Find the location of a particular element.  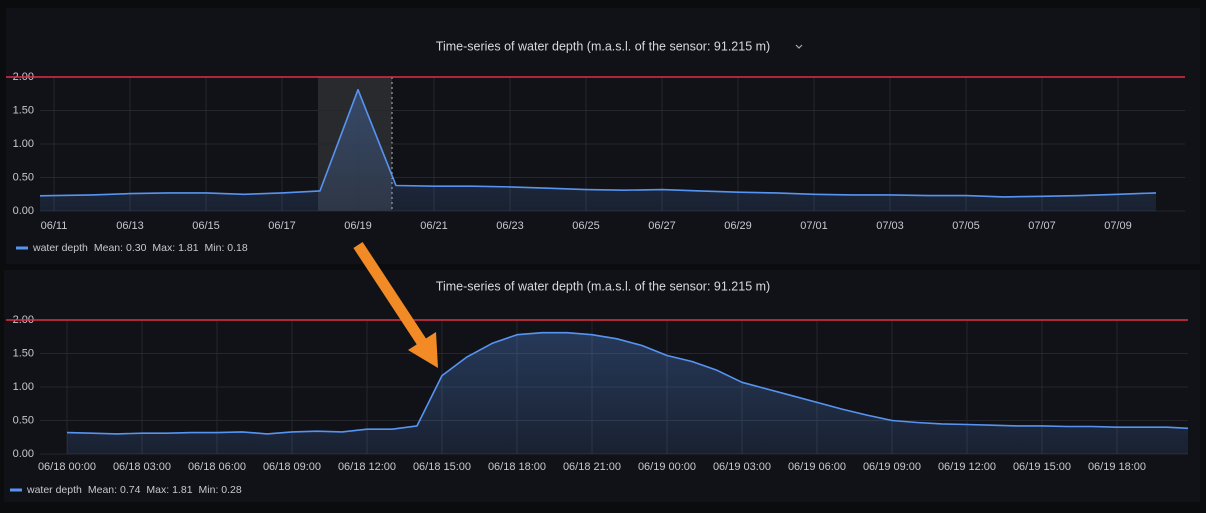

legend-stat: Min: 0.18 is located at coordinates (226, 248).